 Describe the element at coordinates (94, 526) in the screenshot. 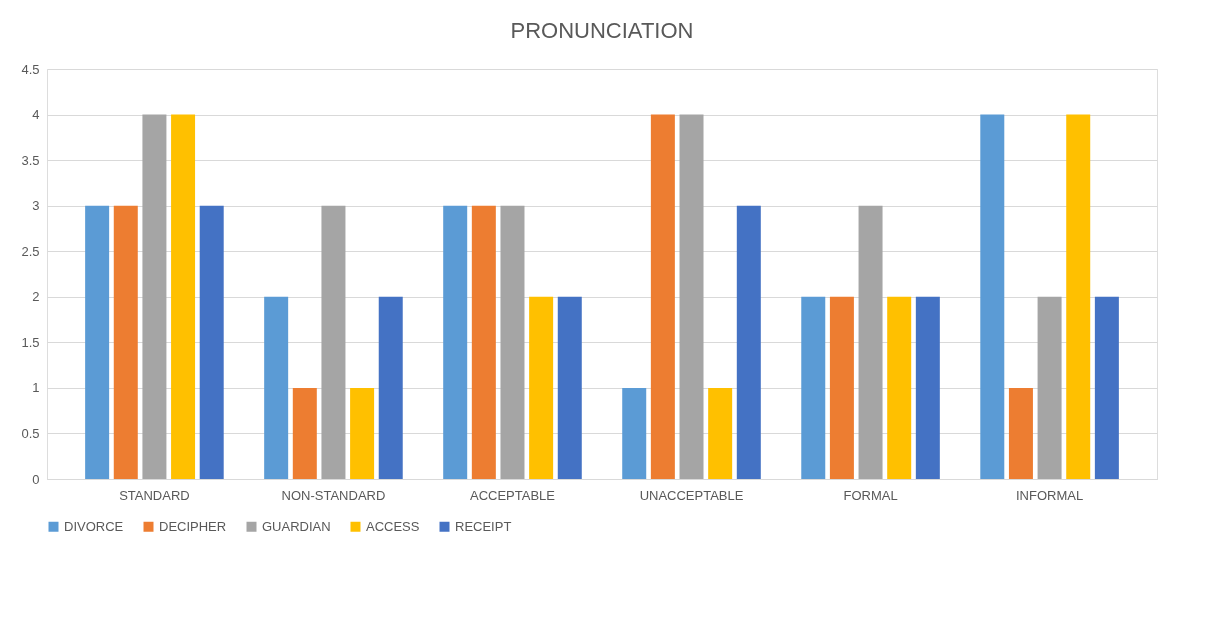

I see `legend-label: DIVORCE` at that location.